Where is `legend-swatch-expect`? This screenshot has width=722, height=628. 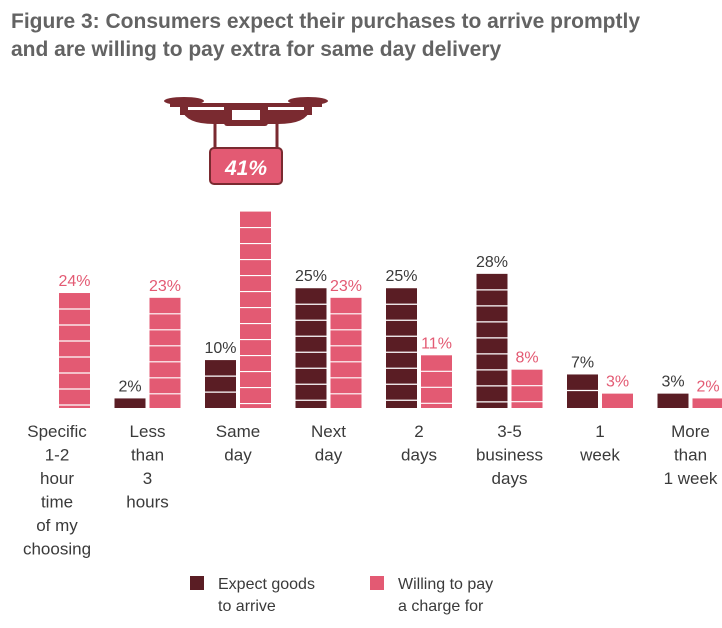 legend-swatch-expect is located at coordinates (197, 583).